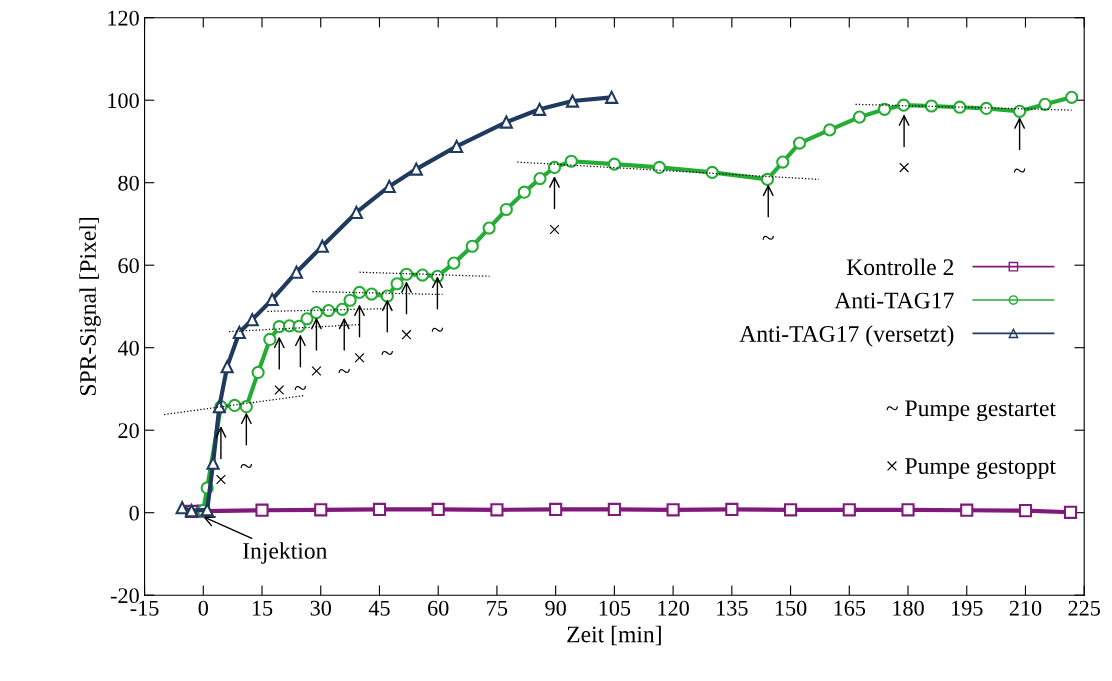 The width and height of the screenshot is (1112, 681). Describe the element at coordinates (285, 553) in the screenshot. I see `annotation: Injektion` at that location.